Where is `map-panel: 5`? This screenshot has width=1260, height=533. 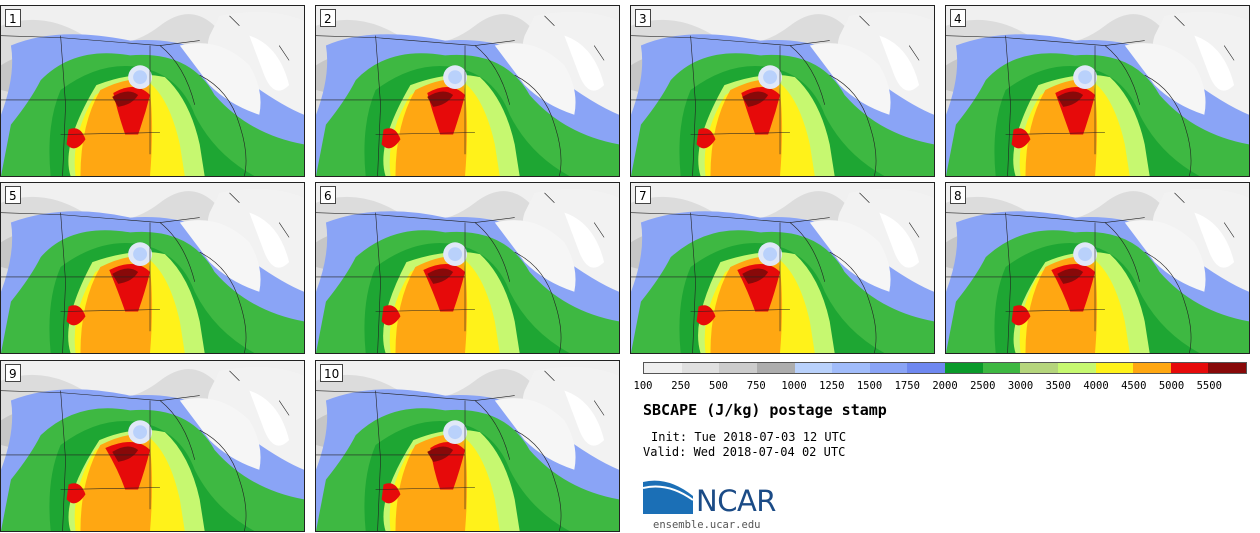
map-panel: 5 is located at coordinates (152, 268).